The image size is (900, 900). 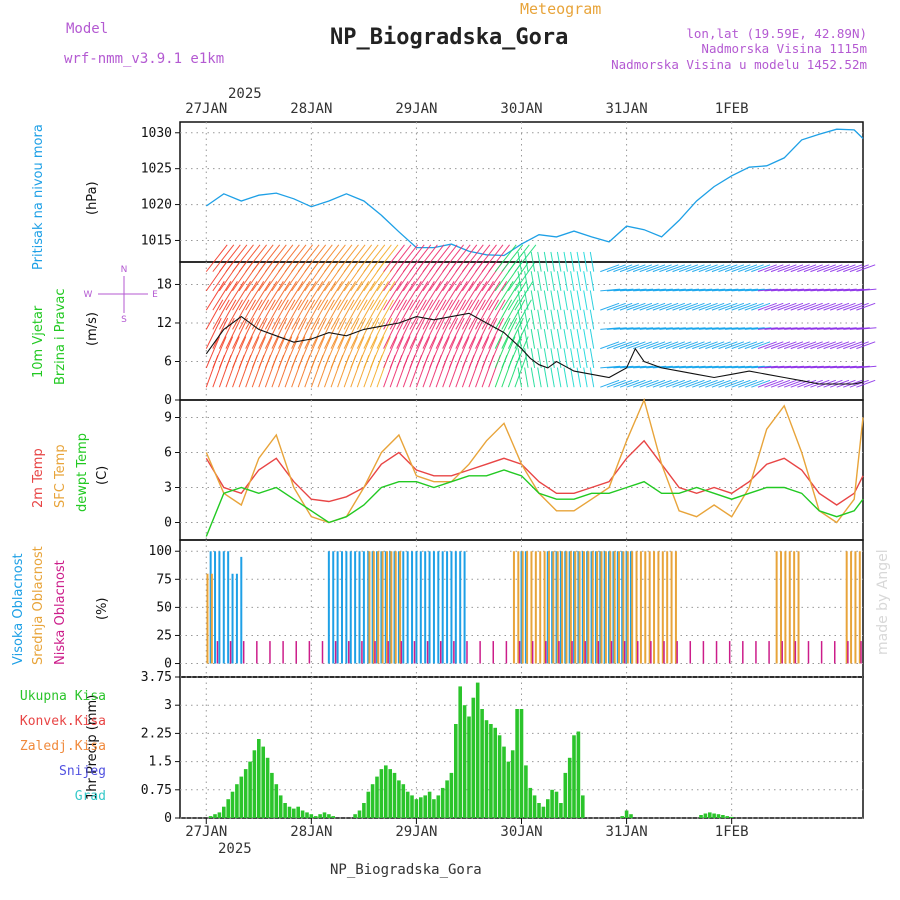 What do you see at coordinates (168, 664) in the screenshot?
I see `cloud-ytick-label: 0` at bounding box center [168, 664].